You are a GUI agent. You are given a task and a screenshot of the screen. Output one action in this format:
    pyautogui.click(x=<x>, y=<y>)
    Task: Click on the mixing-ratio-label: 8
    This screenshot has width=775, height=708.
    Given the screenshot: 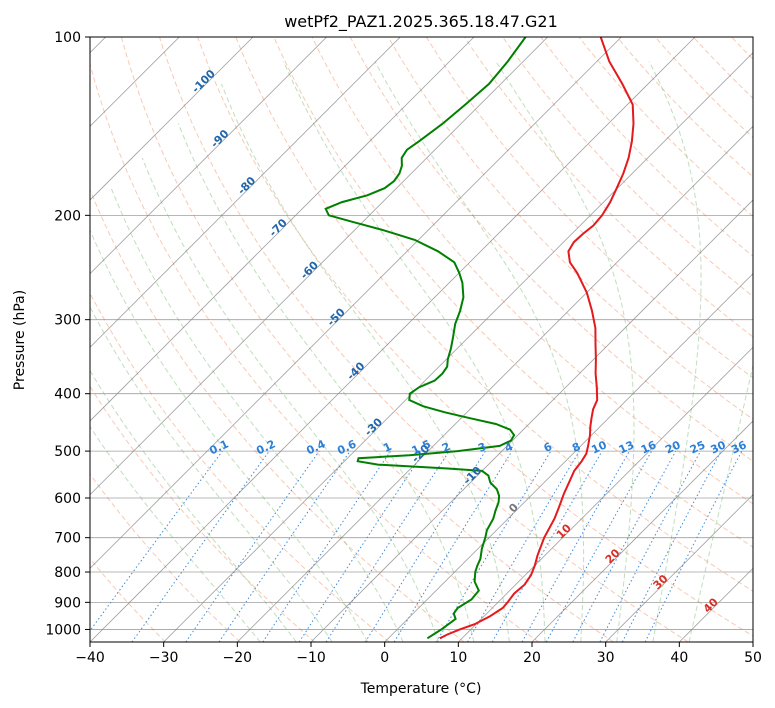 What is the action you would take?
    pyautogui.click(x=576, y=447)
    